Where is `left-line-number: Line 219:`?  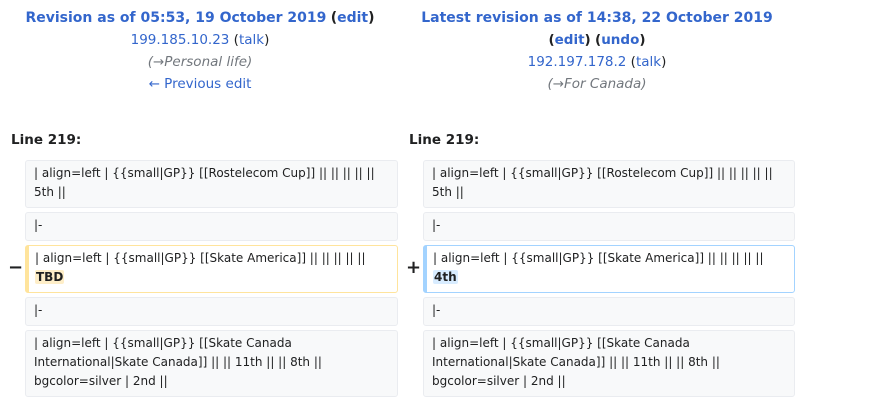 left-line-number: Line 219: is located at coordinates (46, 140).